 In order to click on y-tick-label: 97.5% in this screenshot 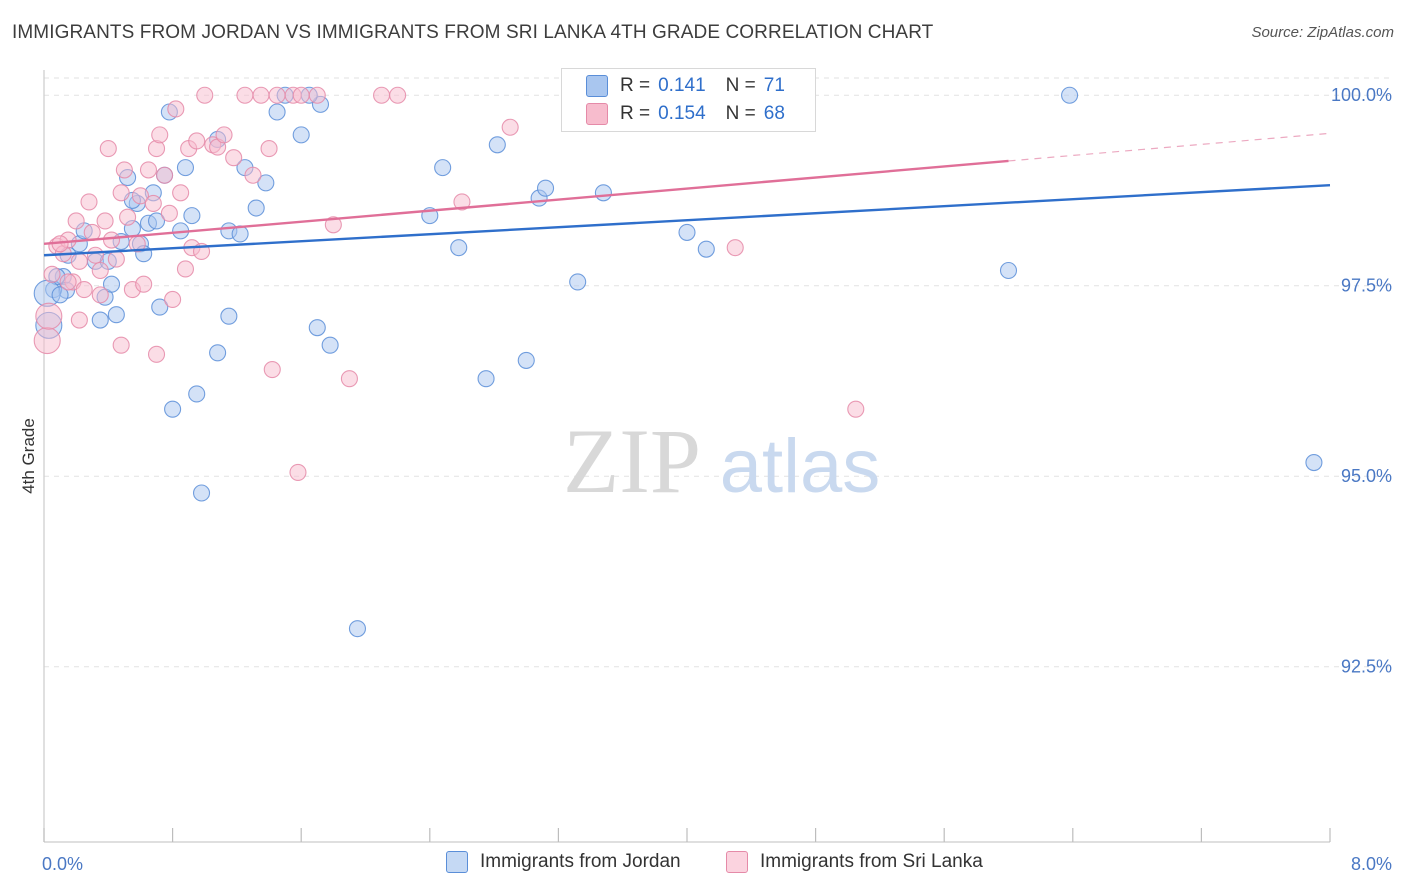, I will do `click(1366, 286)`.